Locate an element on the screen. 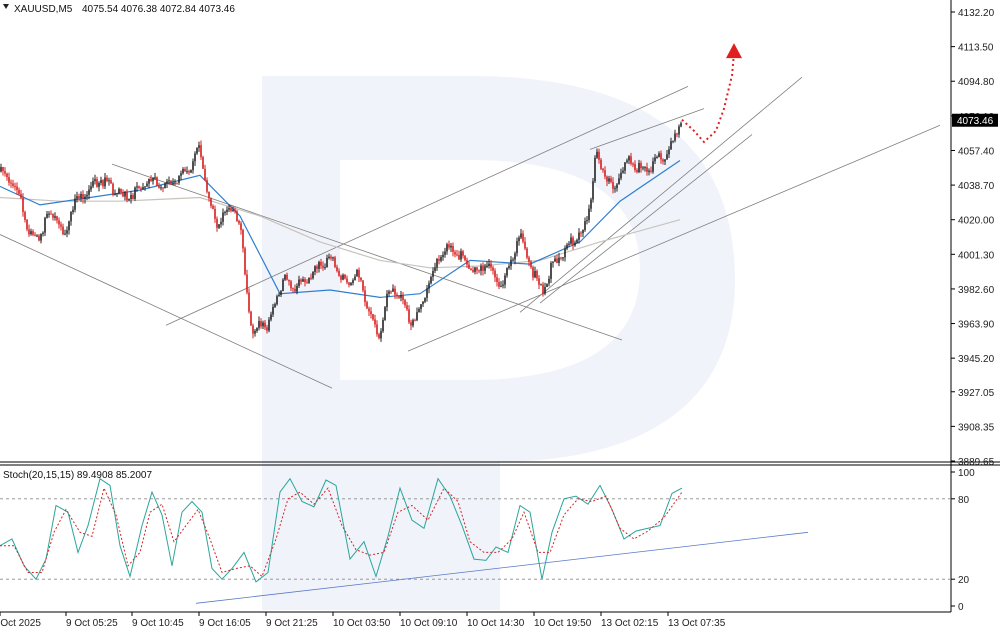 Image resolution: width=1000 pixels, height=633 pixels. moving-averages is located at coordinates (340, 229).